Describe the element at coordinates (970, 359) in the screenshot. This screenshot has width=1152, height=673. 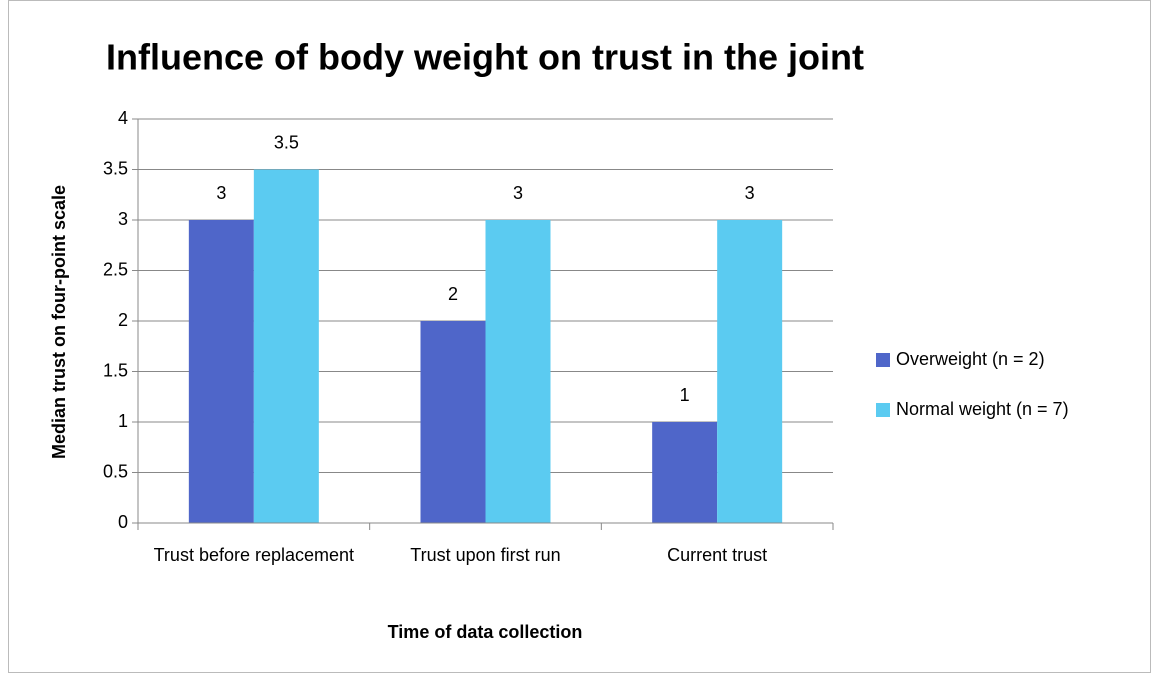
I see `legend-label: Overweight (n = 2)` at that location.